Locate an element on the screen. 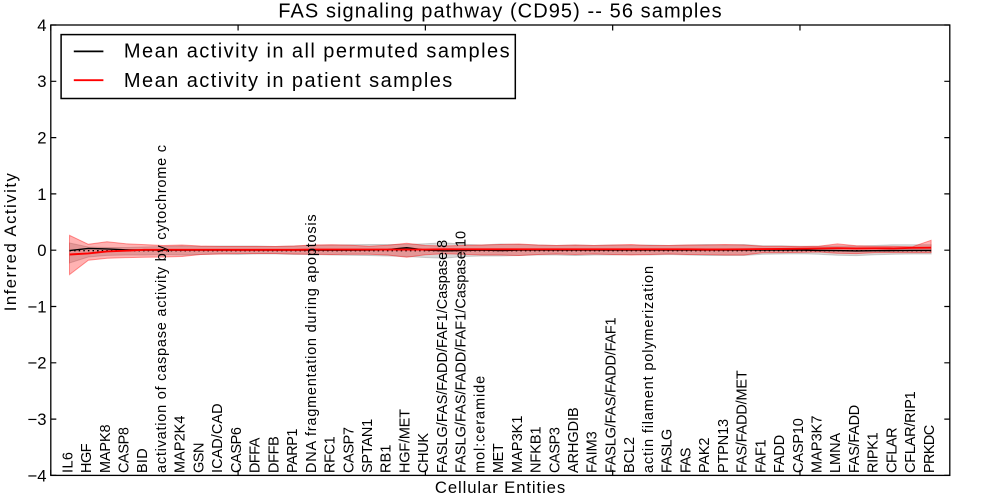  svg-text: CASP10 is located at coordinates (799, 445).